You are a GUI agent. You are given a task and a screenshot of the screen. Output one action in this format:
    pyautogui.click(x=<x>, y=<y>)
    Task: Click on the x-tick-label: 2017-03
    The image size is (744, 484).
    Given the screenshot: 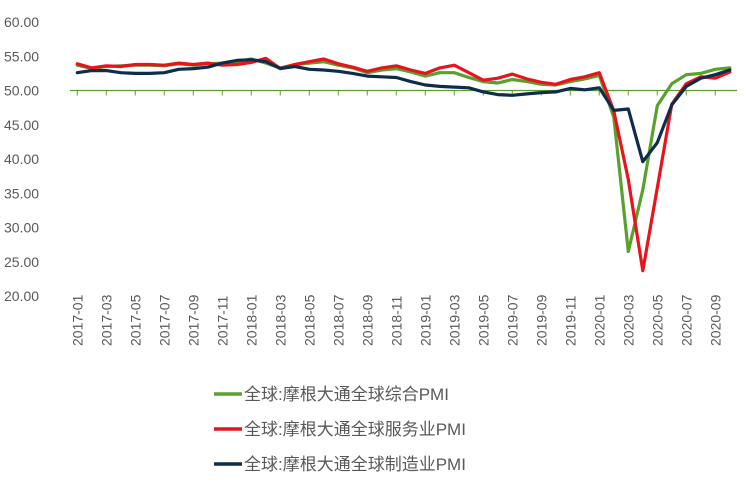 What is the action you would take?
    pyautogui.click(x=106, y=320)
    